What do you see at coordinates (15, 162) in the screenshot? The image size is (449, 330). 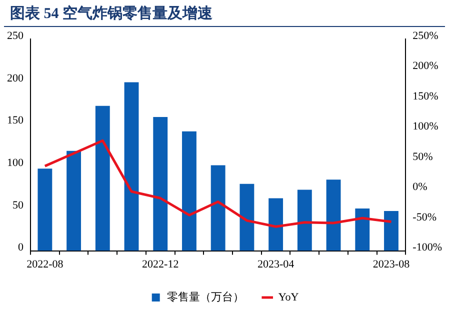 I see `y-tick-label: 100` at bounding box center [15, 162].